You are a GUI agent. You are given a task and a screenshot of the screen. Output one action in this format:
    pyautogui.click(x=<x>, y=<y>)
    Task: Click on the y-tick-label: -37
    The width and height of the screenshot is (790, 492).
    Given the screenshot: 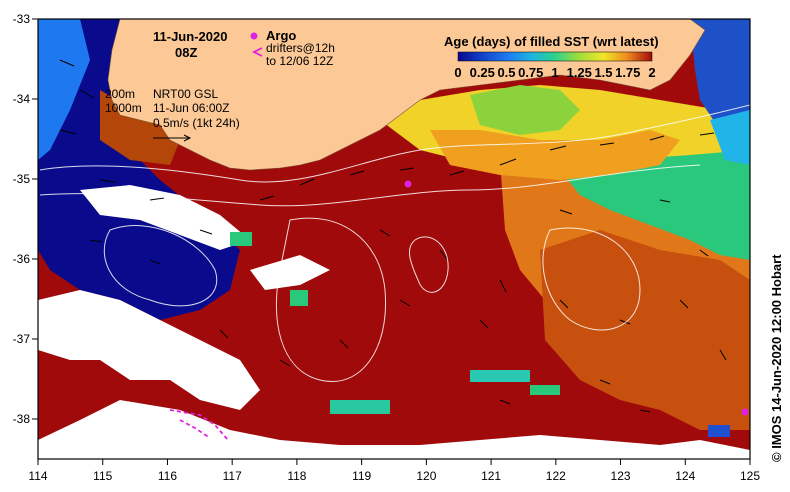 What is the action you would take?
    pyautogui.click(x=22, y=339)
    